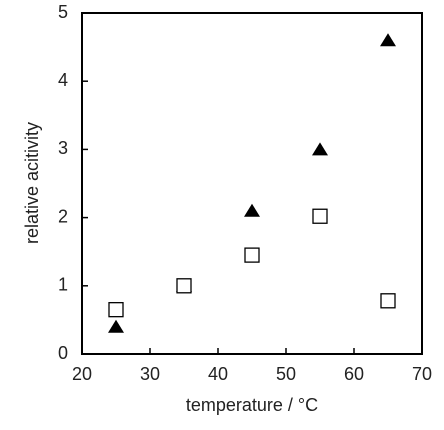 The image size is (444, 430). What do you see at coordinates (354, 374) in the screenshot?
I see `x-tick-label: 60` at bounding box center [354, 374].